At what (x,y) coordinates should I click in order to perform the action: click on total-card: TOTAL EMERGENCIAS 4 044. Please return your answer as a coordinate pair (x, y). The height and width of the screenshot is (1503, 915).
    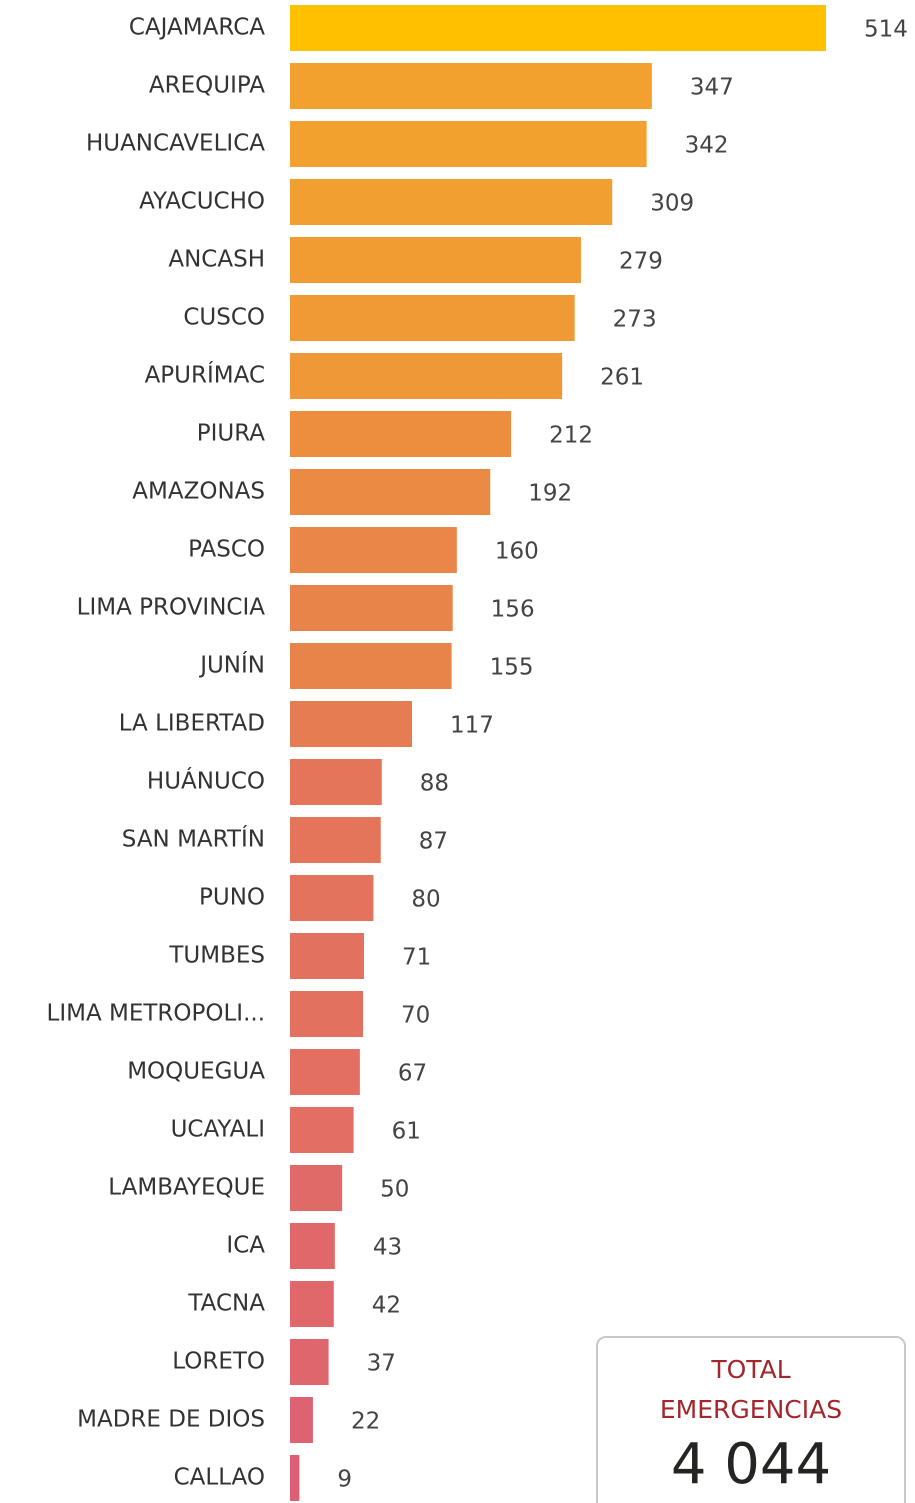
    Looking at the image, I should click on (751, 1419).